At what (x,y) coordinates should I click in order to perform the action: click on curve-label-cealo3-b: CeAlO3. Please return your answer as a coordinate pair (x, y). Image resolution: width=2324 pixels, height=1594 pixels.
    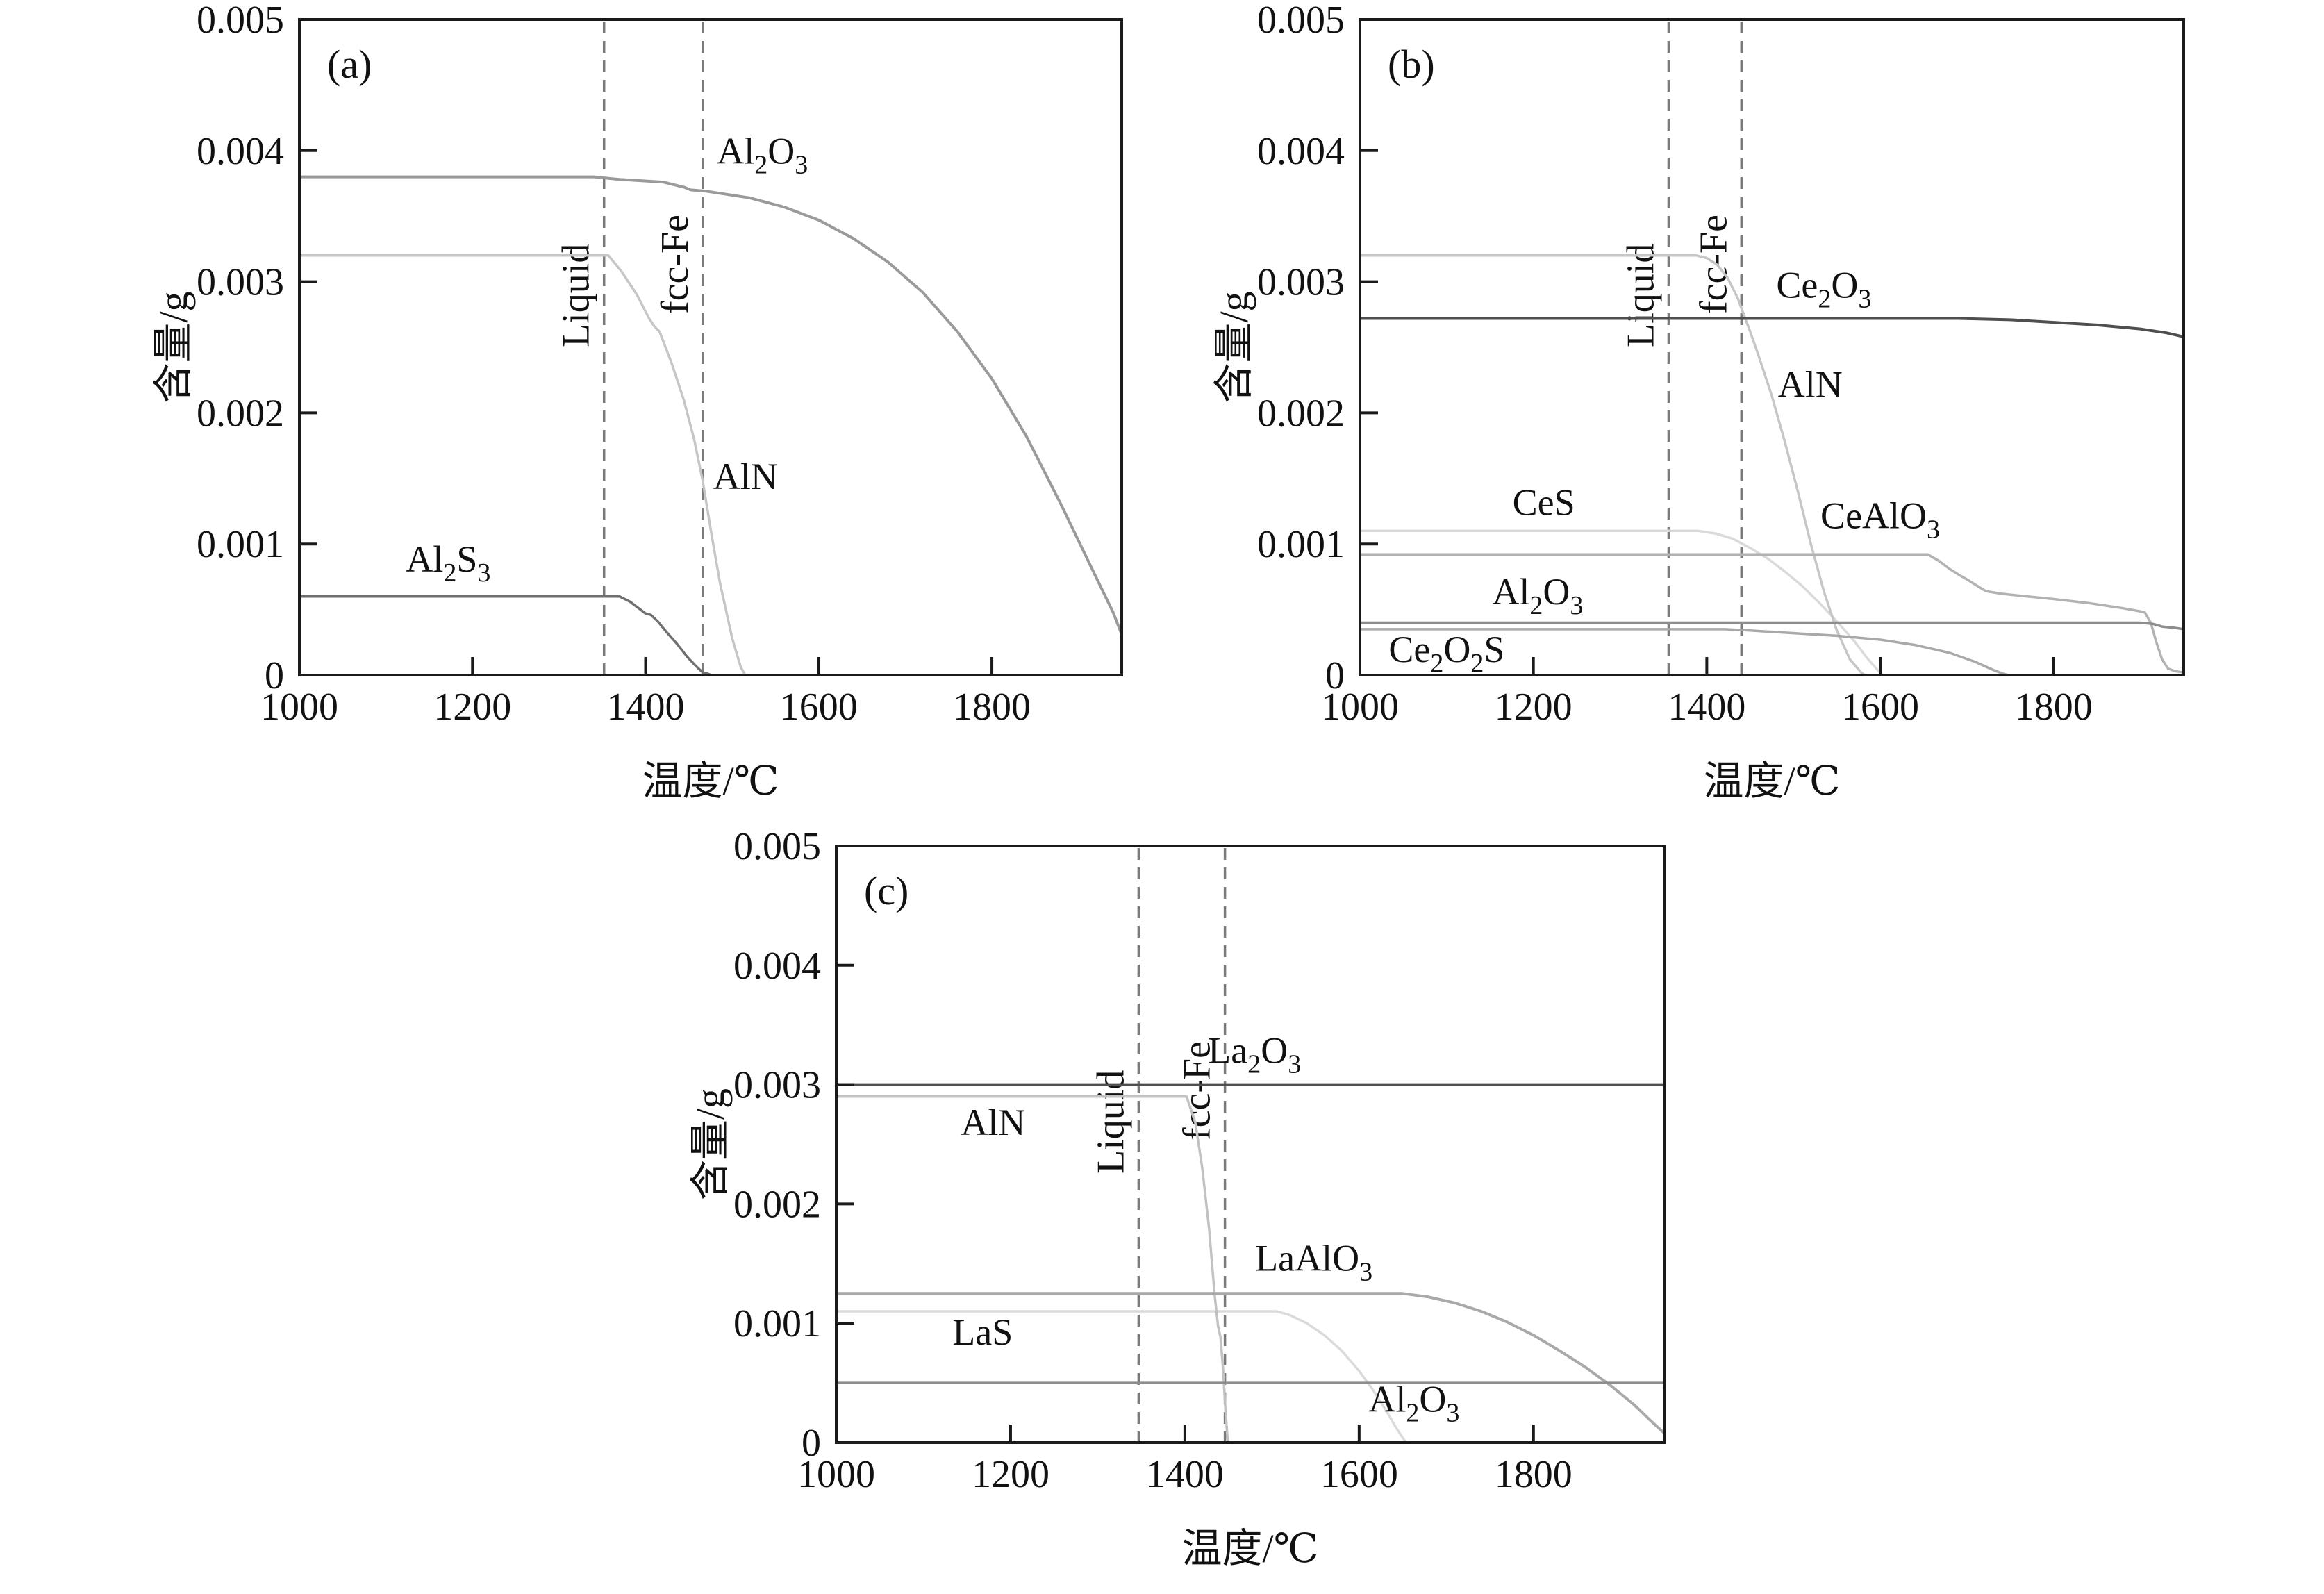
    Looking at the image, I should click on (1880, 520).